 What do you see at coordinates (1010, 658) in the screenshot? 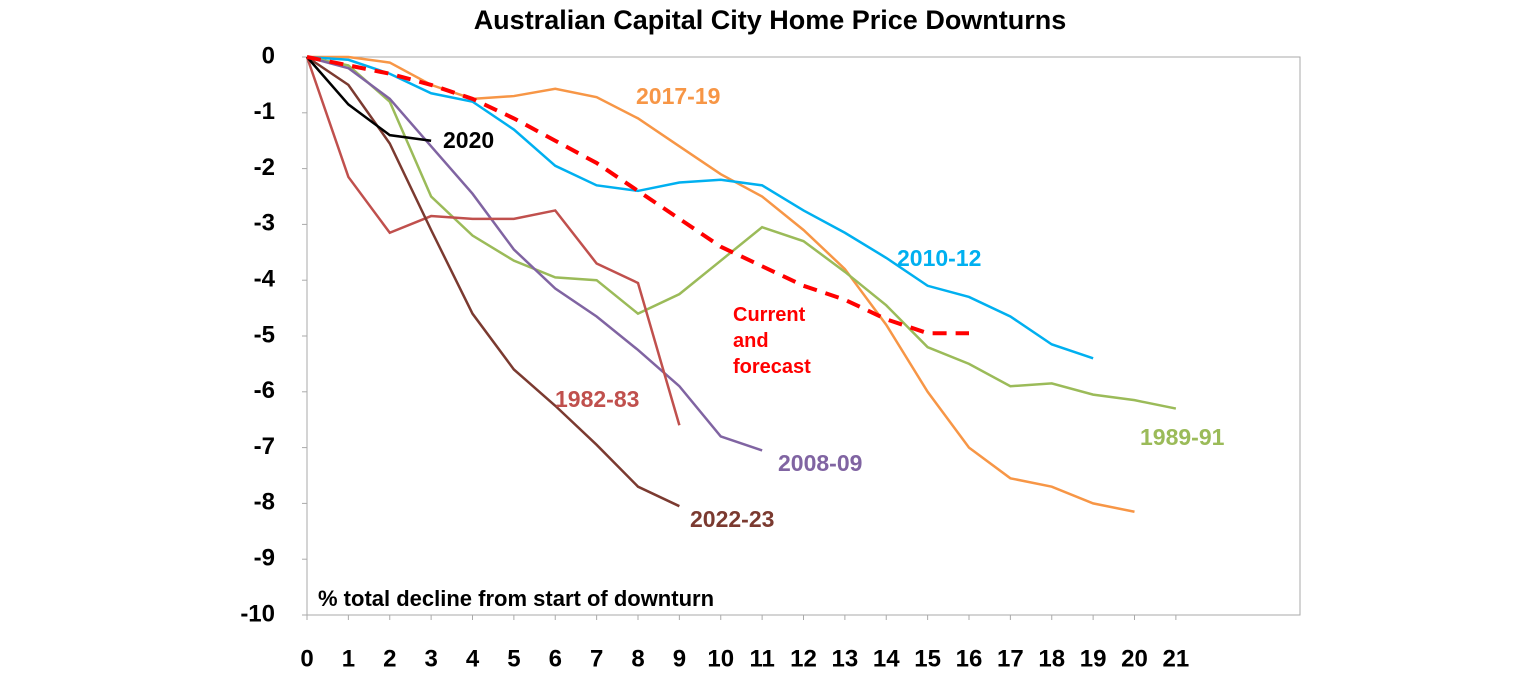
I see `x-tick-label: 17` at bounding box center [1010, 658].